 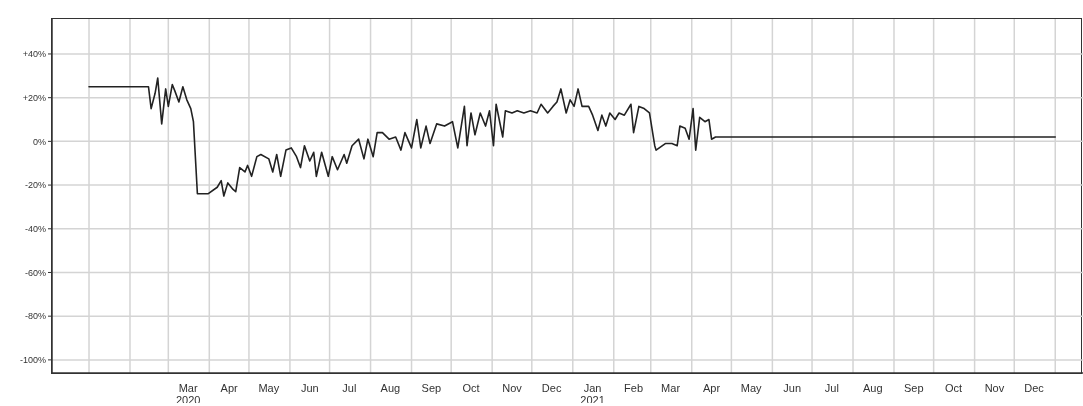 I want to click on y-tick-label: -100%, so click(x=32, y=360).